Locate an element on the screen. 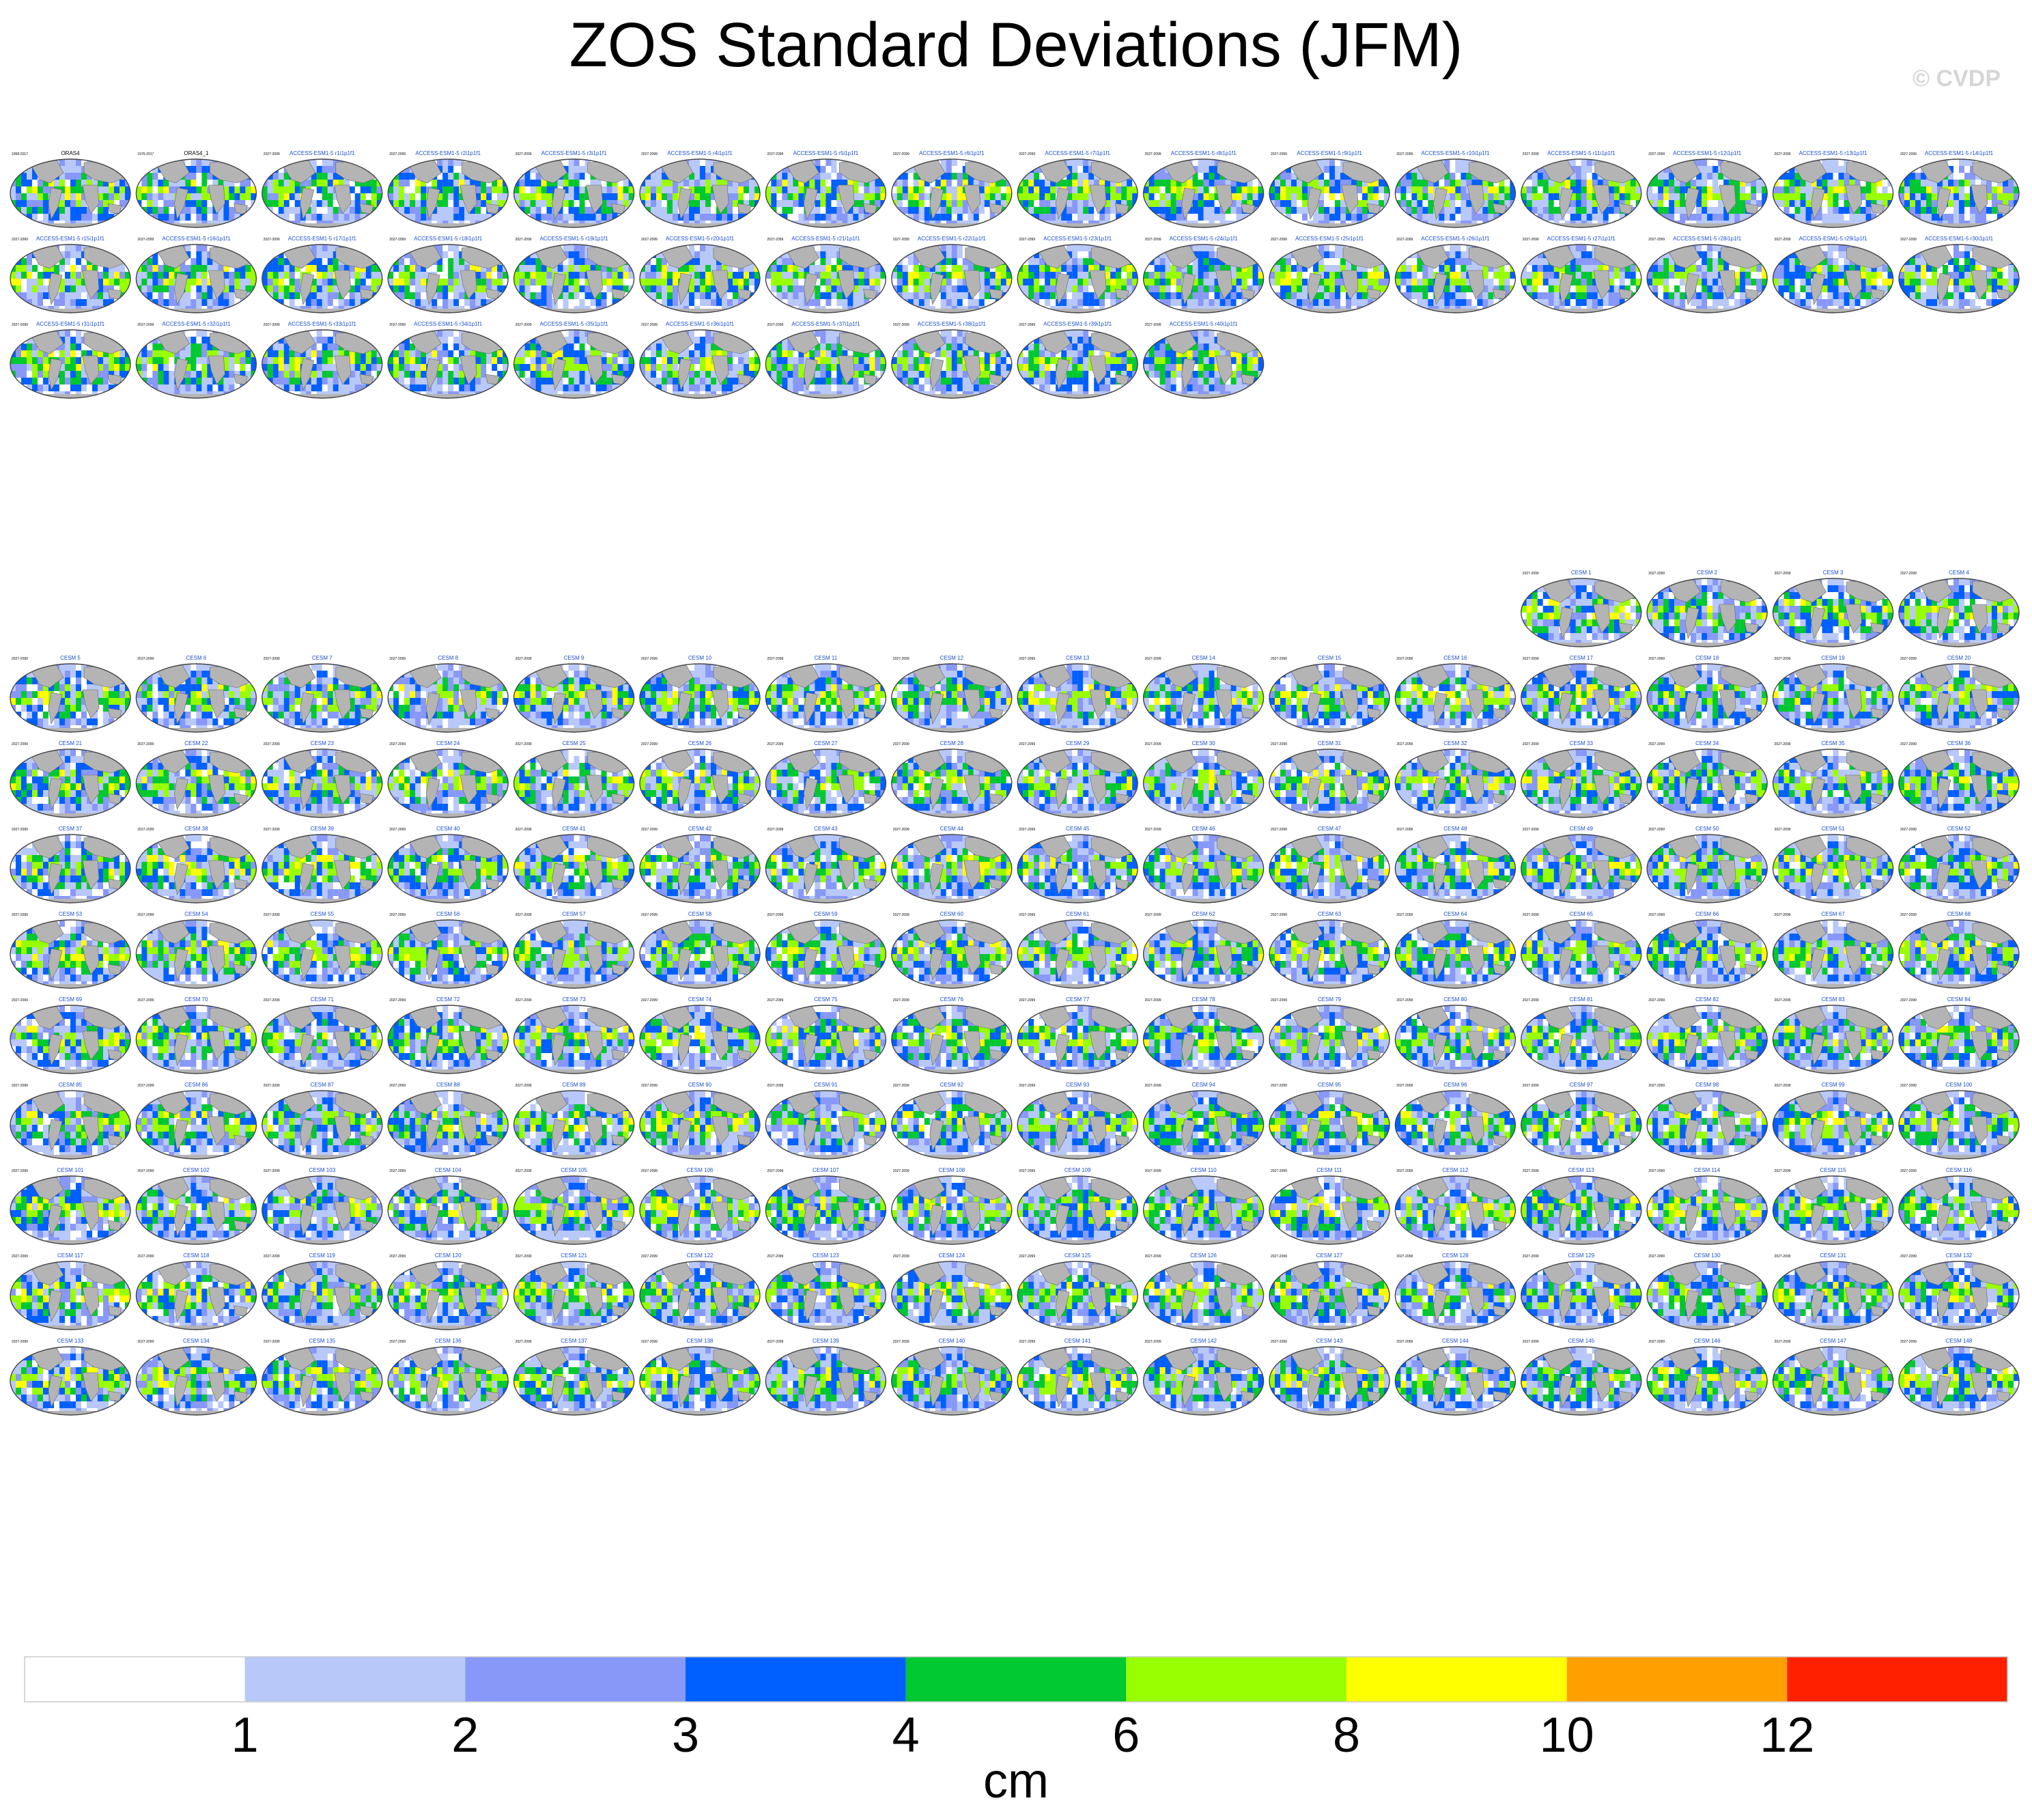 Image resolution: width=2032 pixels, height=1820 pixels. map-panel: CESM 2 2027-2099 is located at coordinates (1707, 608).